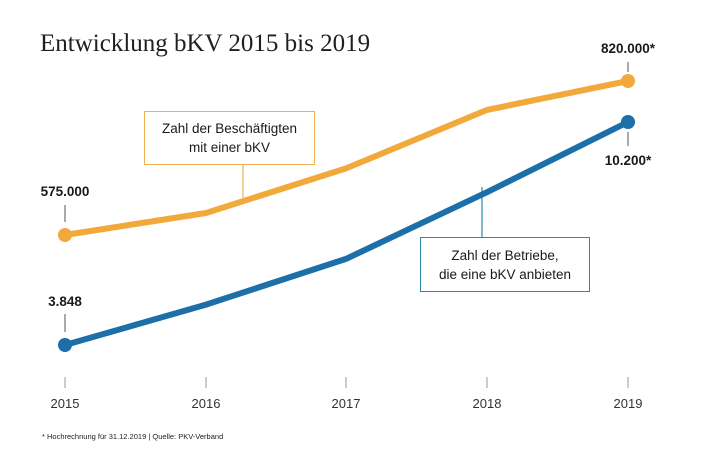 The height and width of the screenshot is (473, 710). What do you see at coordinates (505, 255) in the screenshot?
I see `callout-line: Zahl der Betriebe,` at bounding box center [505, 255].